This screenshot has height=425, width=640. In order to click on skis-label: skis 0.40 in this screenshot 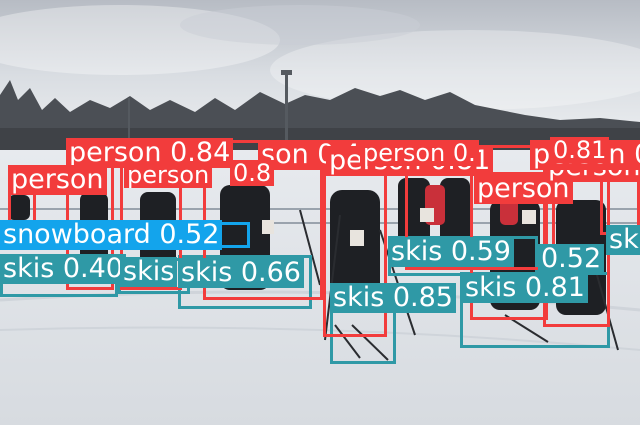, I will do `click(63, 269)`.